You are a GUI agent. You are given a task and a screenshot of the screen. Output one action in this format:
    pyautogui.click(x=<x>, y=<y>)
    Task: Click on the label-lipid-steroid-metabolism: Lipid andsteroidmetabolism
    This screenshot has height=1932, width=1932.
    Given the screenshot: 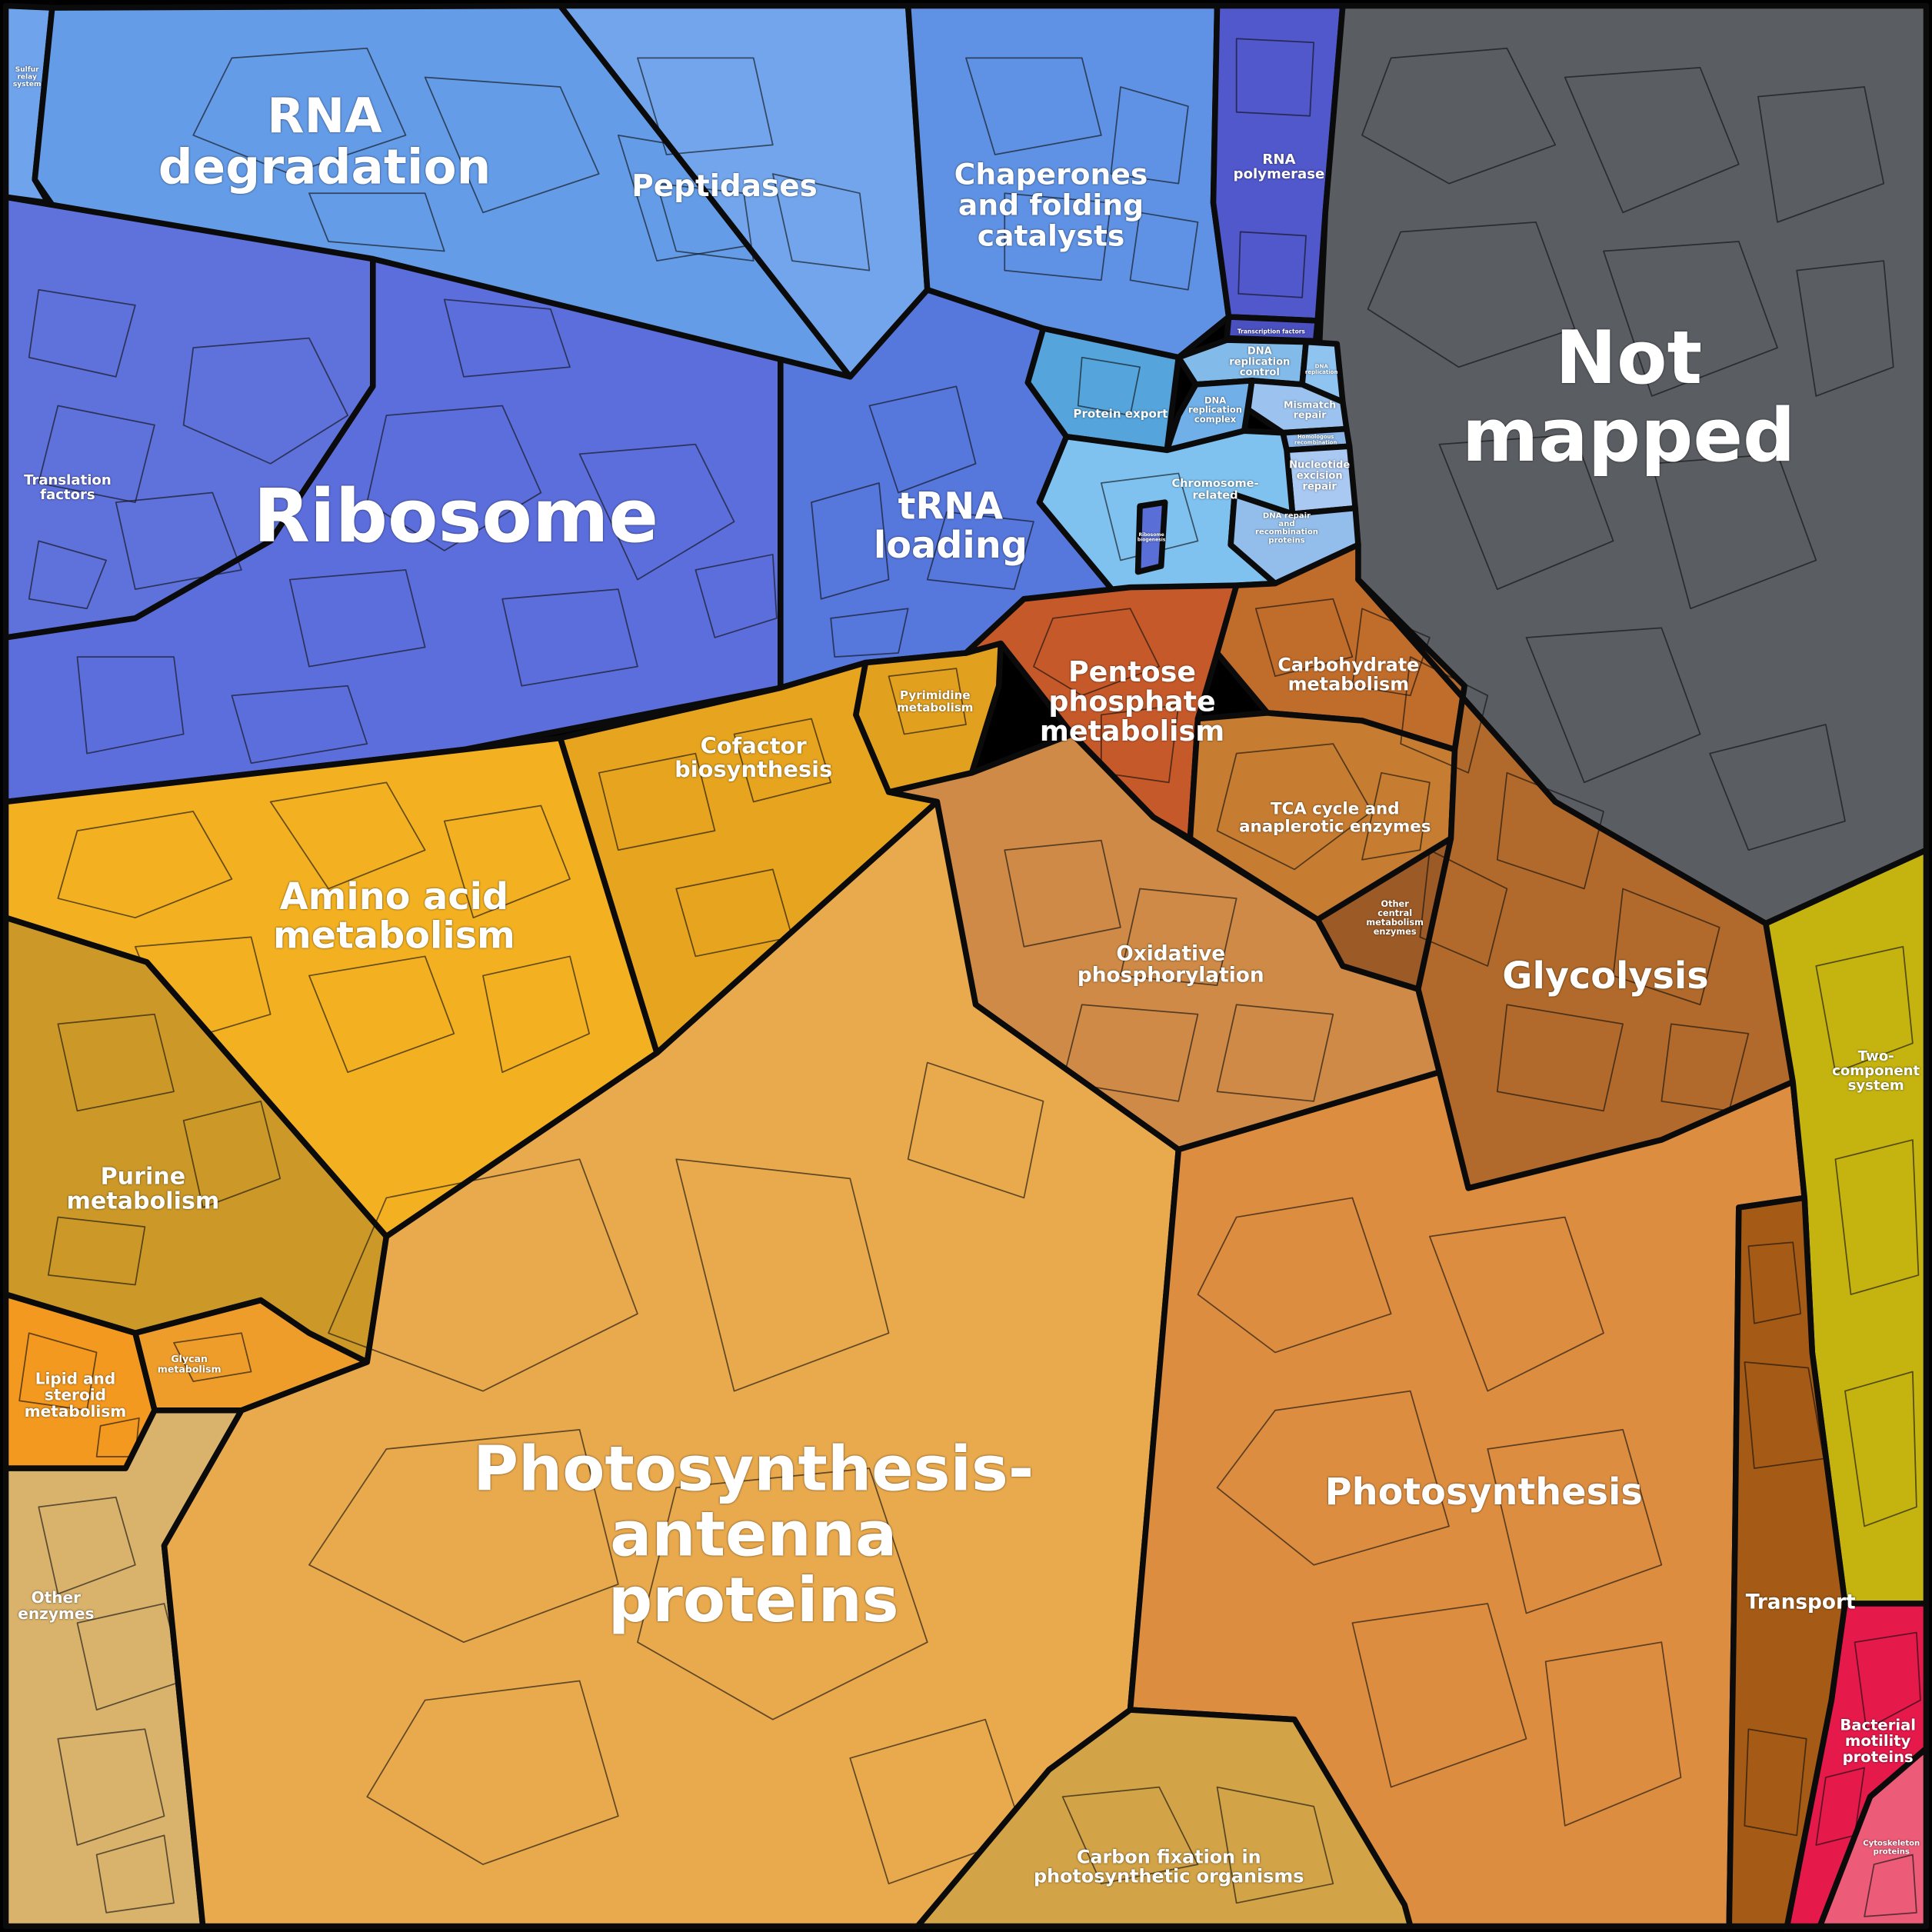 What is the action you would take?
    pyautogui.click(x=75, y=1395)
    